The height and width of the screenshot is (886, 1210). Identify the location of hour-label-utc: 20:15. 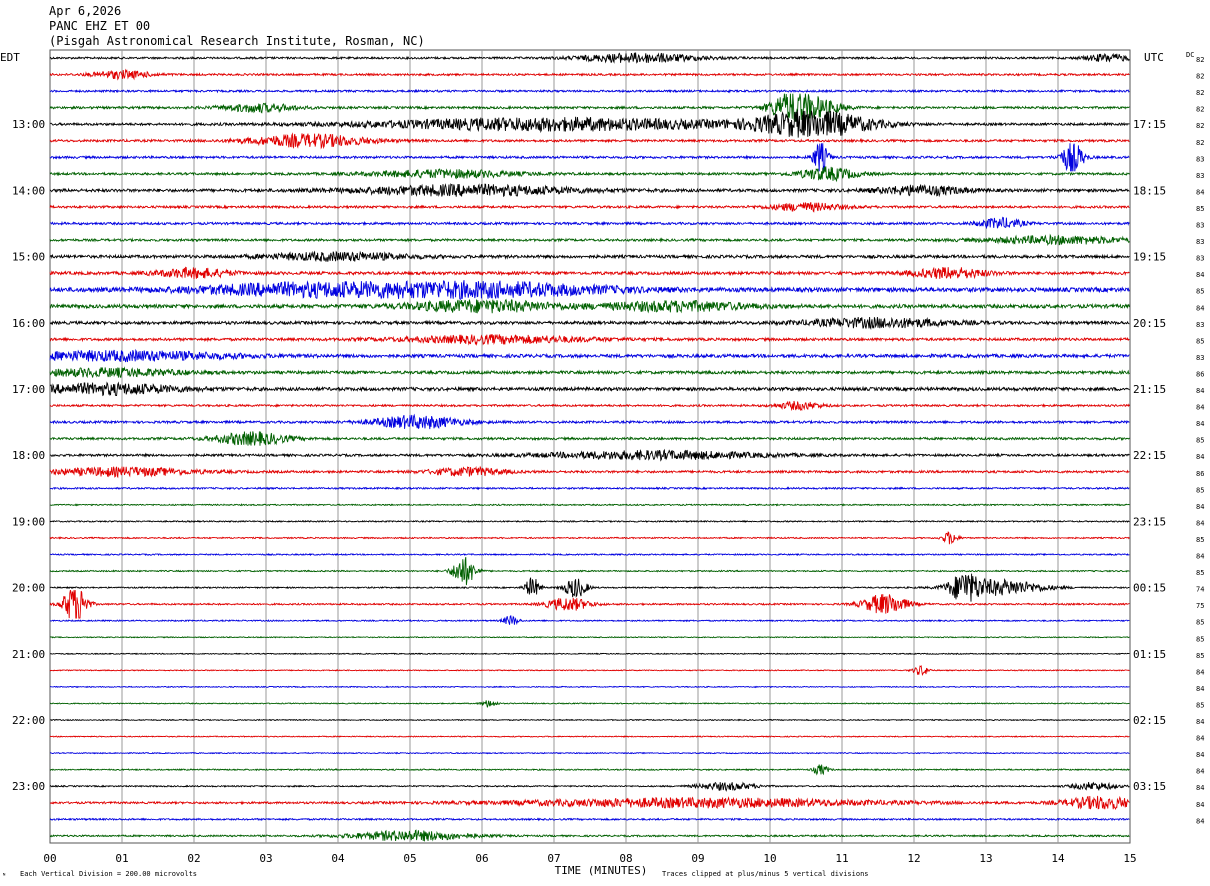
(1149, 323).